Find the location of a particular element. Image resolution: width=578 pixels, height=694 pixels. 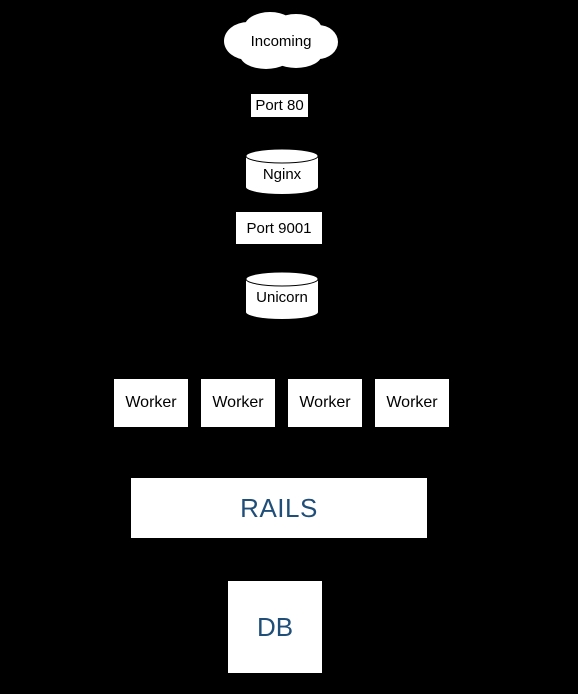

port-80-label: Port 80 is located at coordinates (279, 105).